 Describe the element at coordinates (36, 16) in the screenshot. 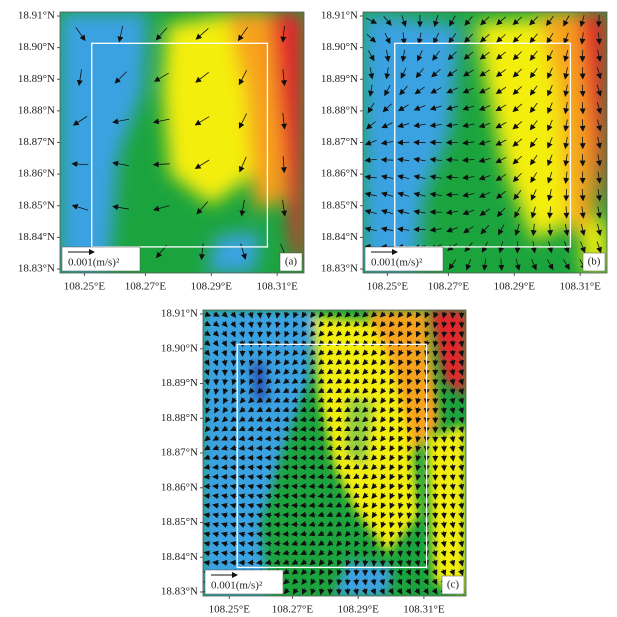

I see `y-tick-label: 18.91°N` at that location.